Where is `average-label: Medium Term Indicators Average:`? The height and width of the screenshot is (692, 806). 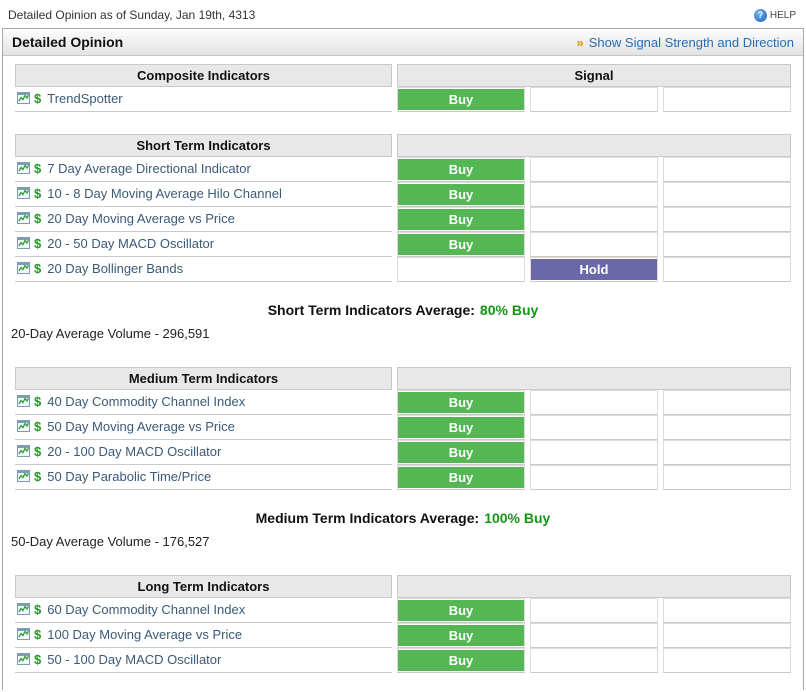
average-label: Medium Term Indicators Average: is located at coordinates (367, 518).